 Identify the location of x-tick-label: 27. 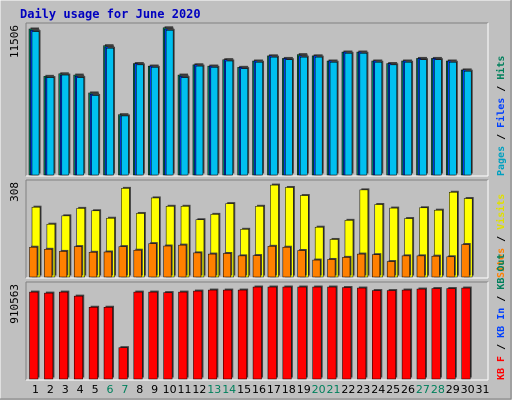
(423, 389).